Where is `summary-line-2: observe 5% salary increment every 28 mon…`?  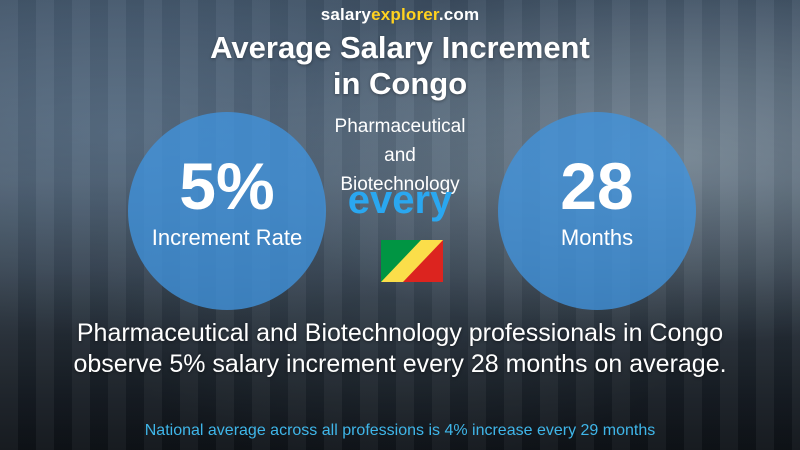
summary-line-2: observe 5% salary increment every 28 mon… is located at coordinates (400, 364).